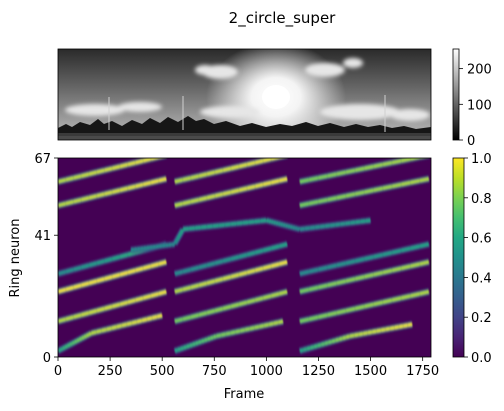  What do you see at coordinates (479, 70) in the screenshot?
I see `panorama-colorbar-tick-label: 200` at bounding box center [479, 70].